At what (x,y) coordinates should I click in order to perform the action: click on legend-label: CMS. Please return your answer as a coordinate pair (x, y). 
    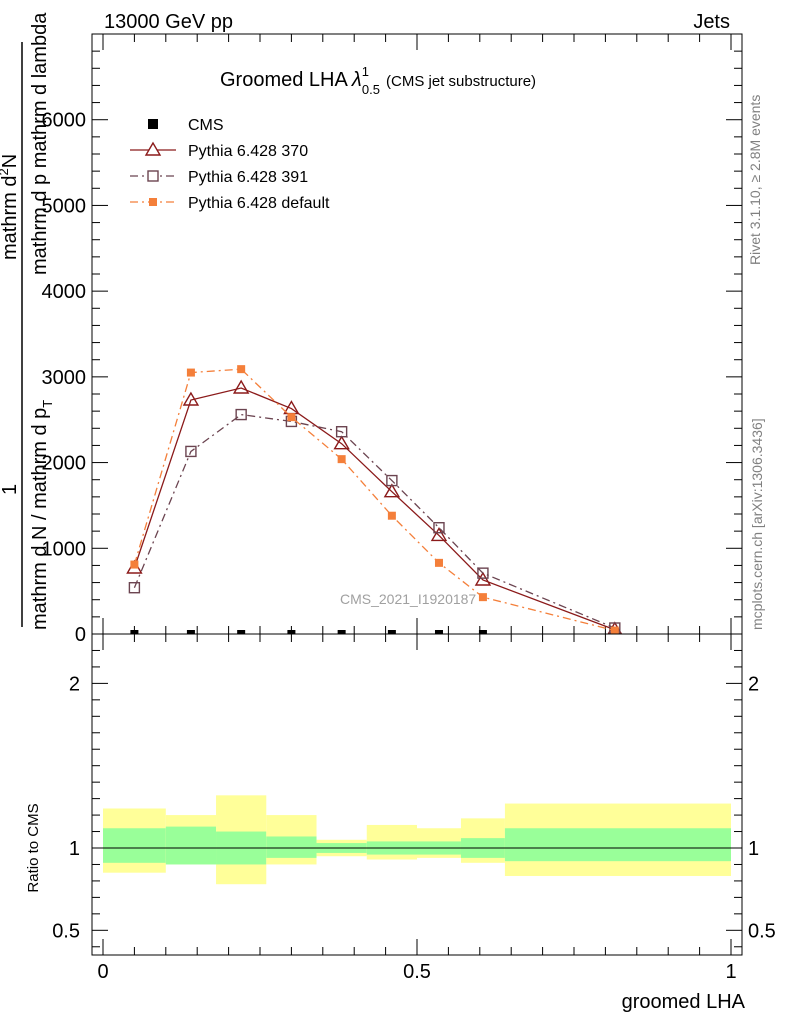
    Looking at the image, I should click on (206, 125).